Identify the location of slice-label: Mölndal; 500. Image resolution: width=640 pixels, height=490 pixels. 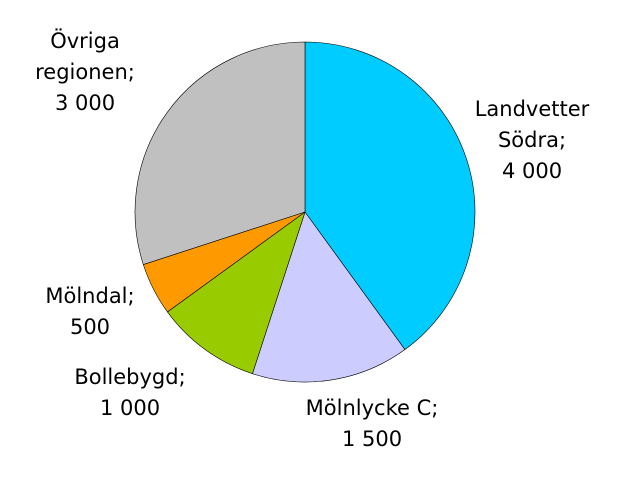
(90, 312).